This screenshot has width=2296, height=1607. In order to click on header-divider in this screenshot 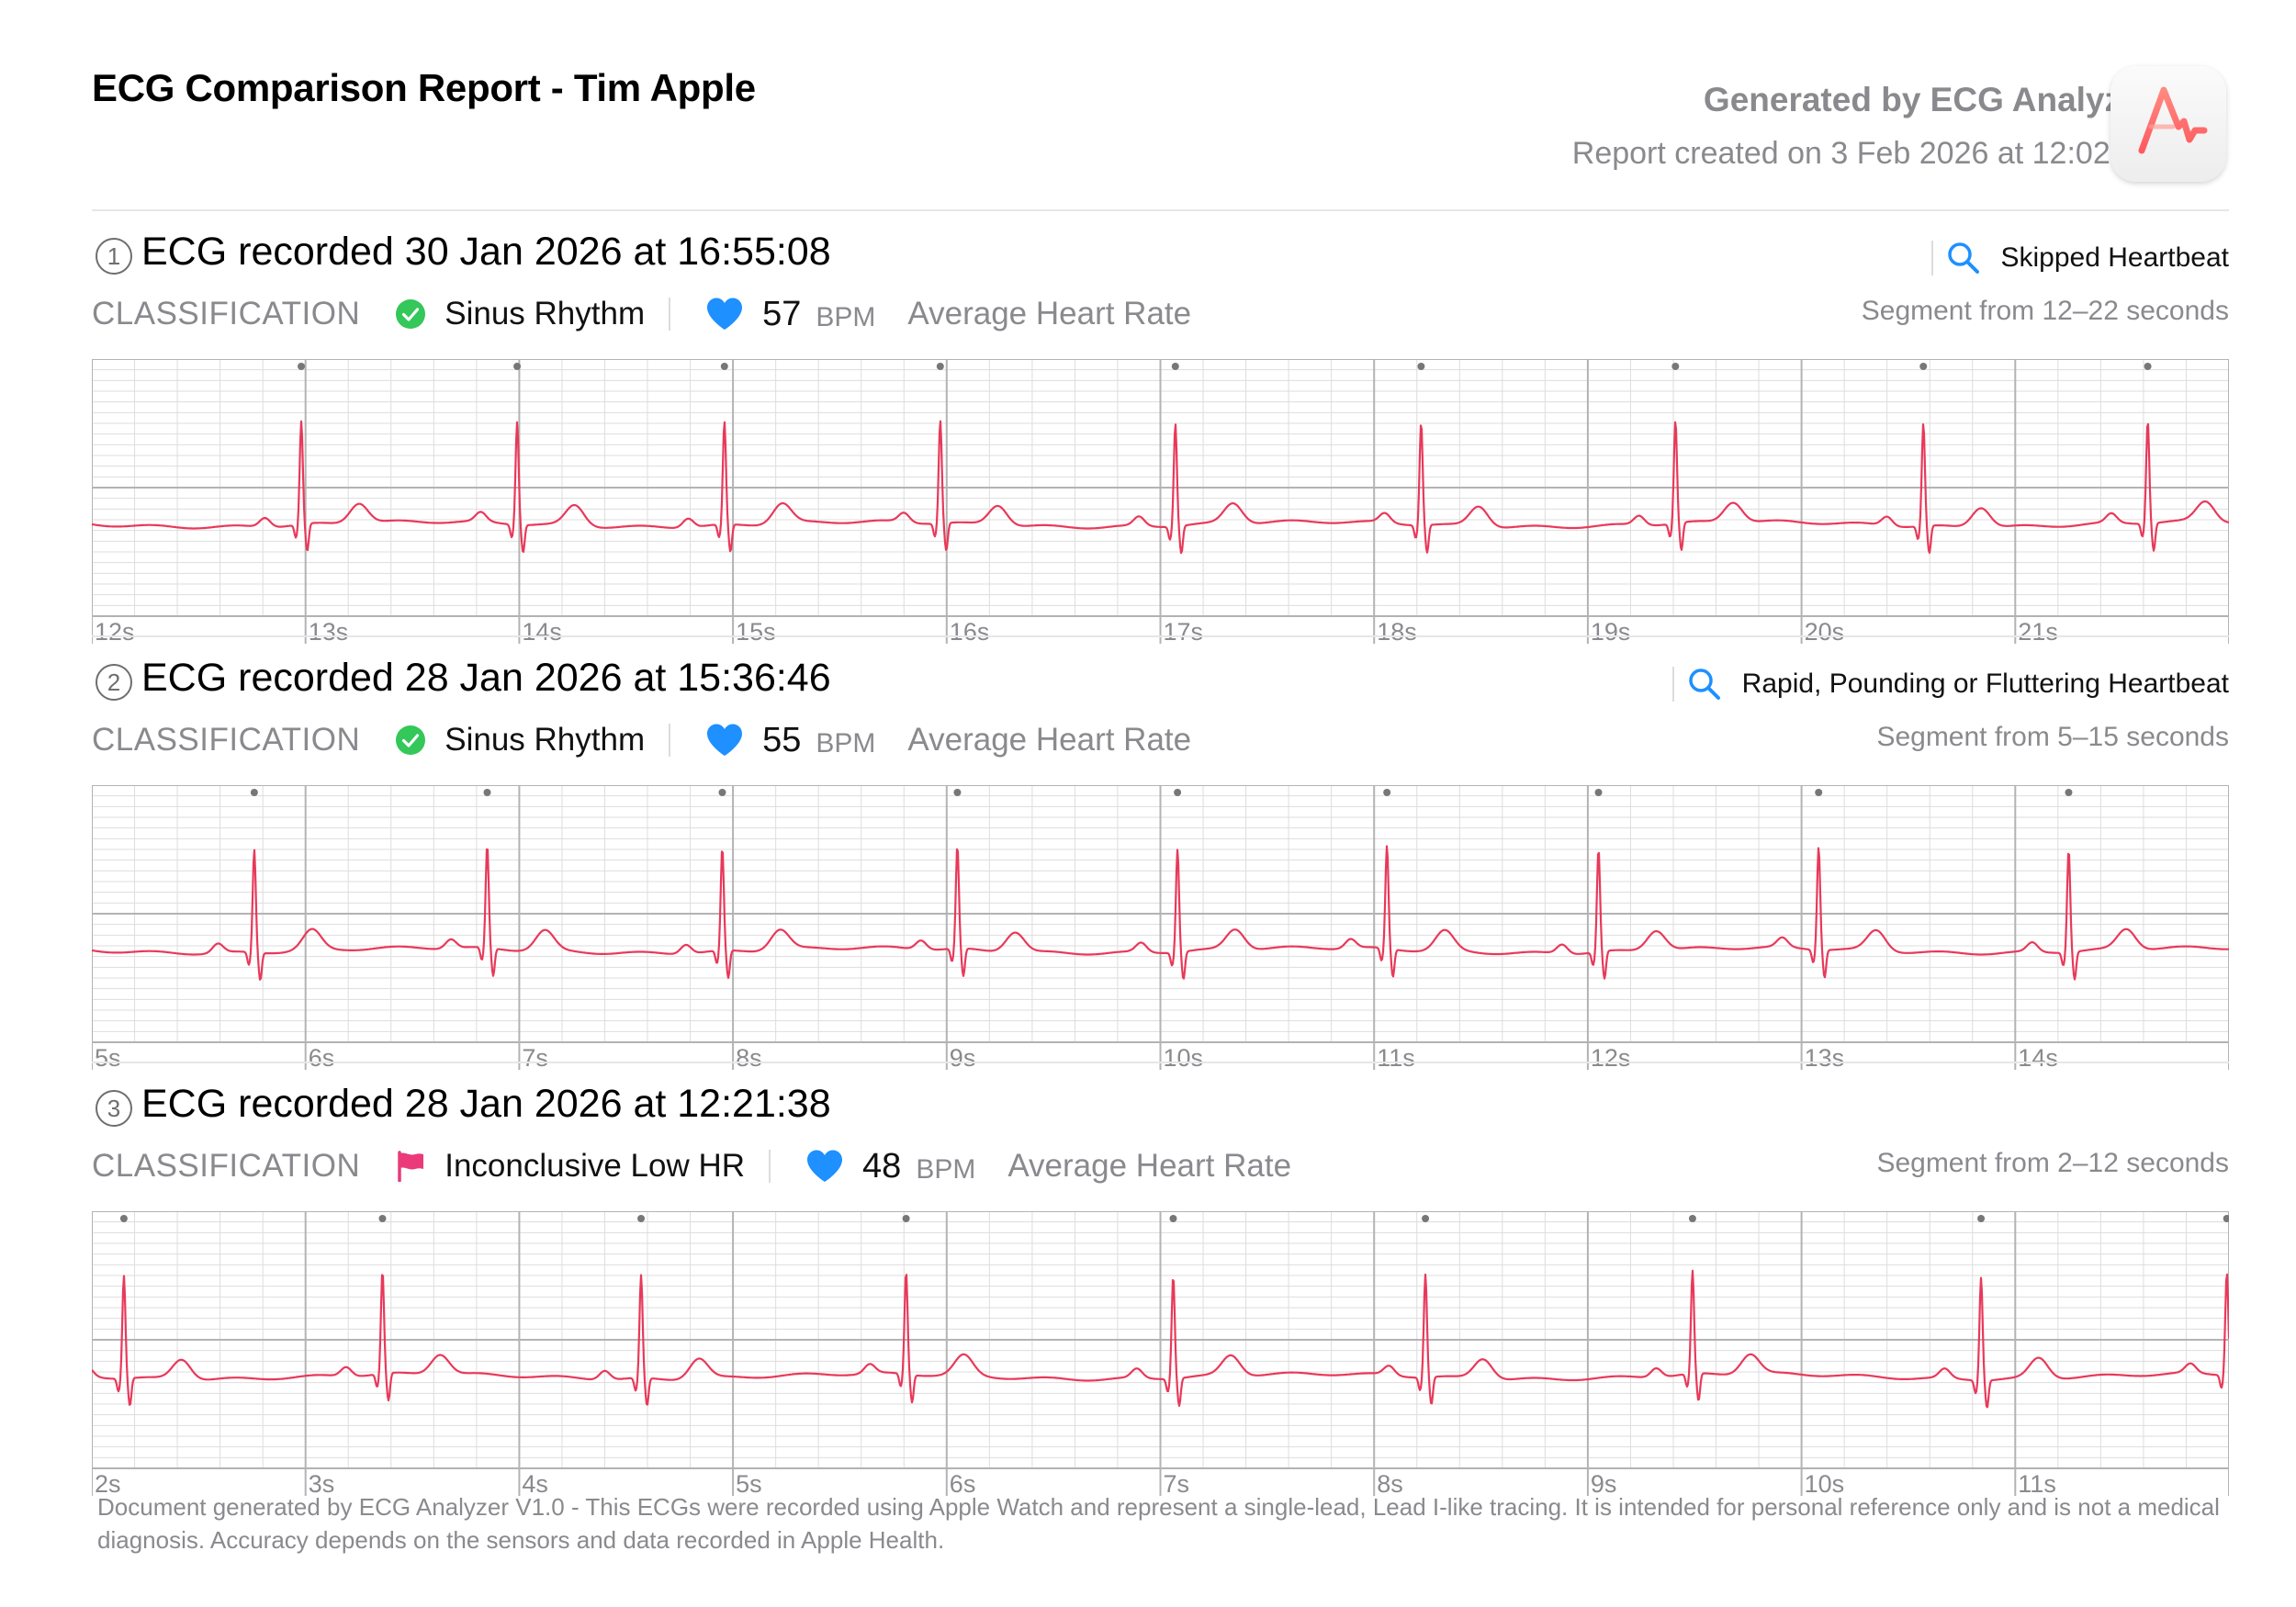, I will do `click(1161, 210)`.